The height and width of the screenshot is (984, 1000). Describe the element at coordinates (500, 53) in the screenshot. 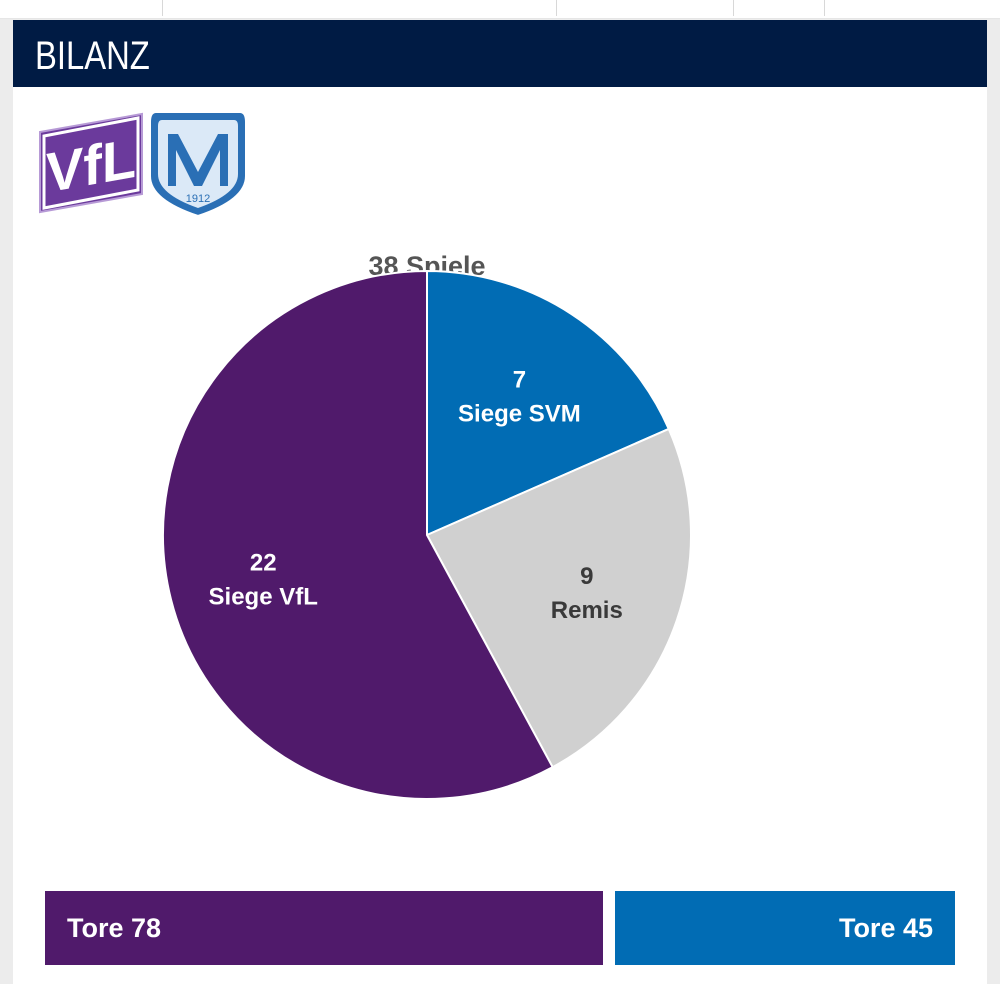

I see `section-header: BILANZ` at that location.